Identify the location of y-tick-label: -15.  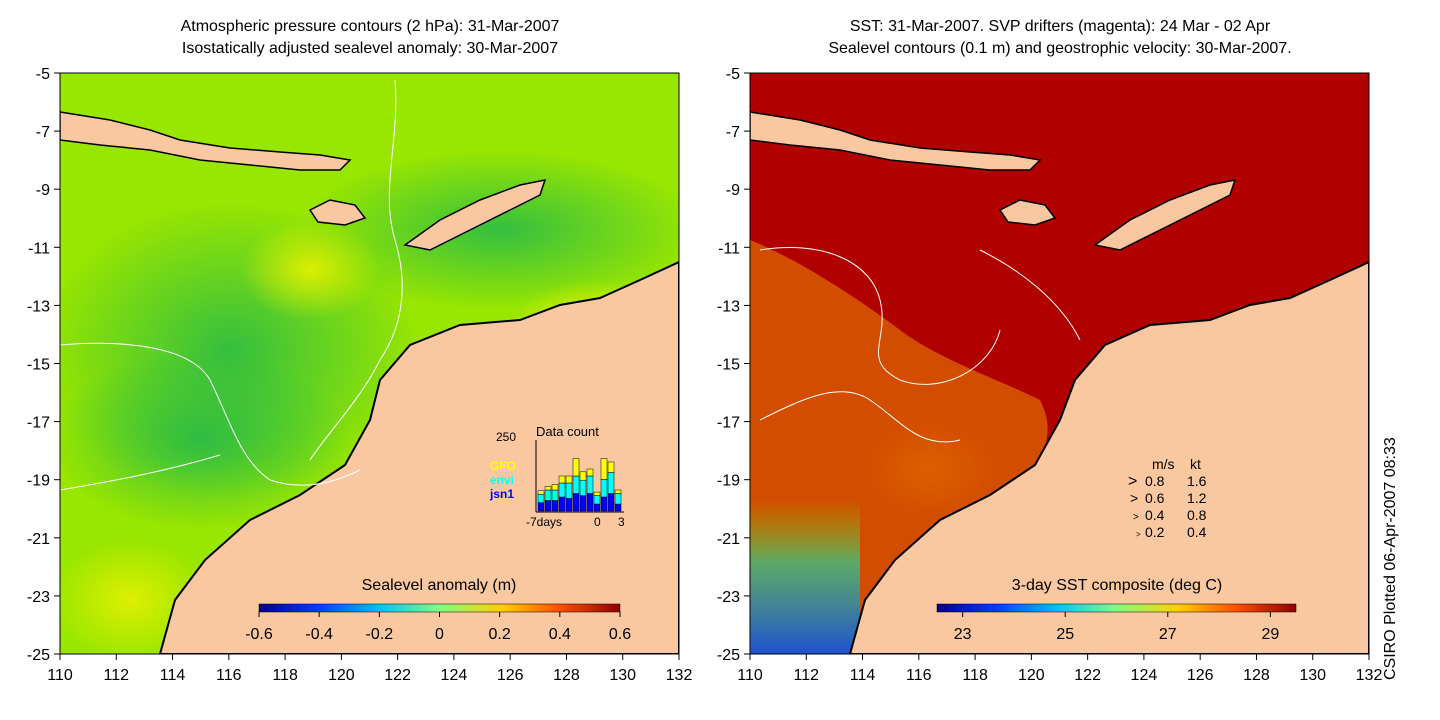
(728, 365).